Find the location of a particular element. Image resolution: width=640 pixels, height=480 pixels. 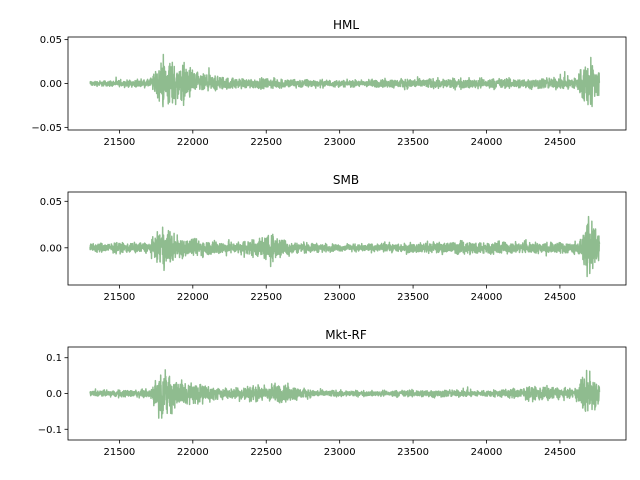

subplot-title: HML is located at coordinates (346, 25).